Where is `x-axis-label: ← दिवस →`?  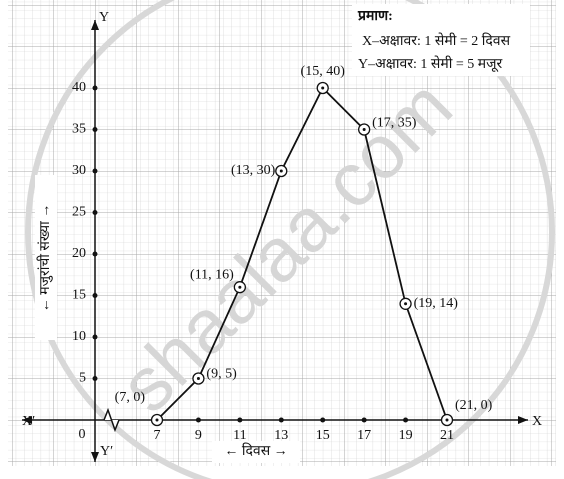
x-axis-label: ← दिवस → is located at coordinates (255, 450).